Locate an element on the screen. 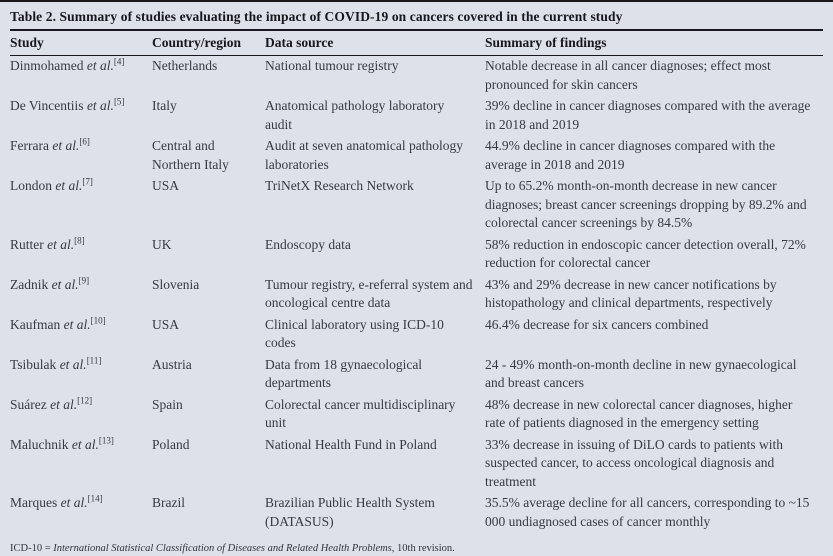 The image size is (833, 556). study-cell: Suárez et al.[12] is located at coordinates (81, 415).